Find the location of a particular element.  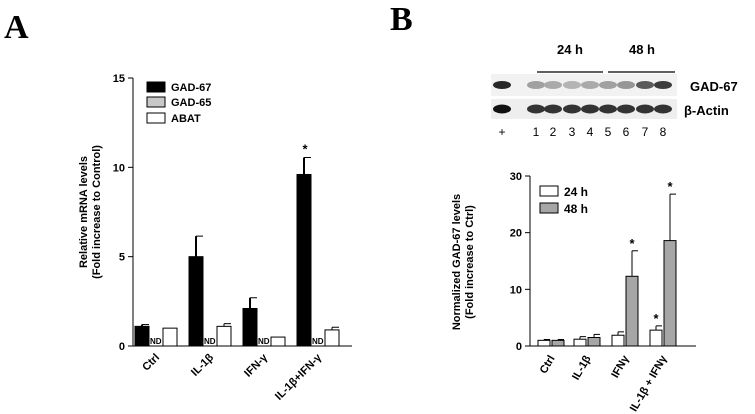

y-tick-label: 5 is located at coordinates (122, 258).